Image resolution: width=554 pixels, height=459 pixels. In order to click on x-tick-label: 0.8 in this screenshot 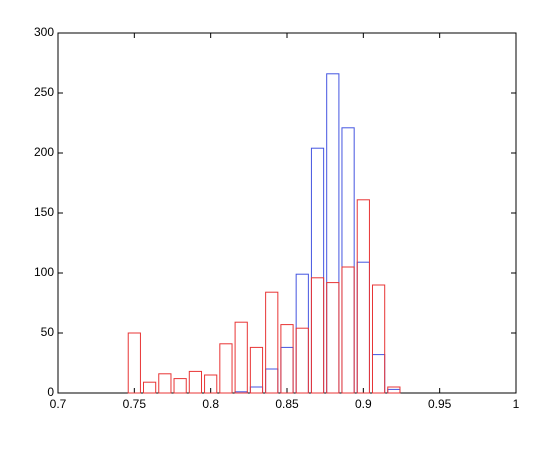, I will do `click(210, 404)`.